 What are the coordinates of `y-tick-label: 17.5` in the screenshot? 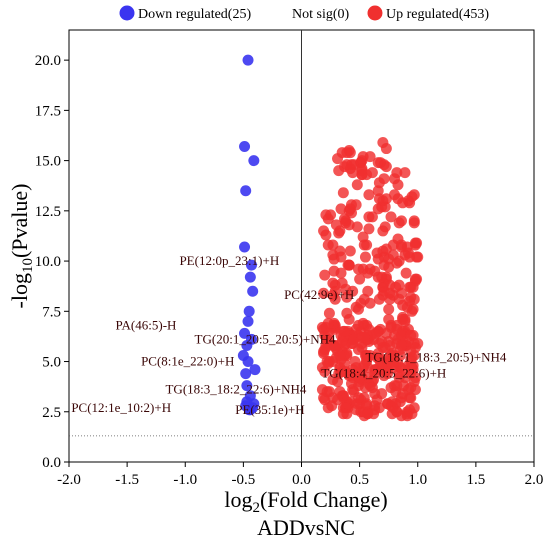 It's located at (48, 111).